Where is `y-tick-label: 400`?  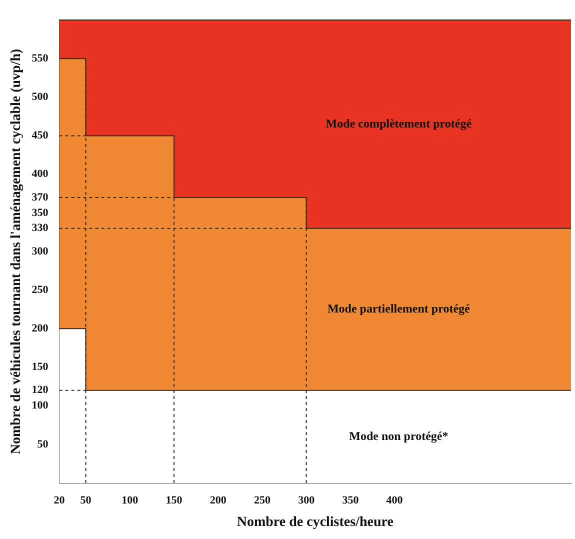
y-tick-label: 400 is located at coordinates (40, 174).